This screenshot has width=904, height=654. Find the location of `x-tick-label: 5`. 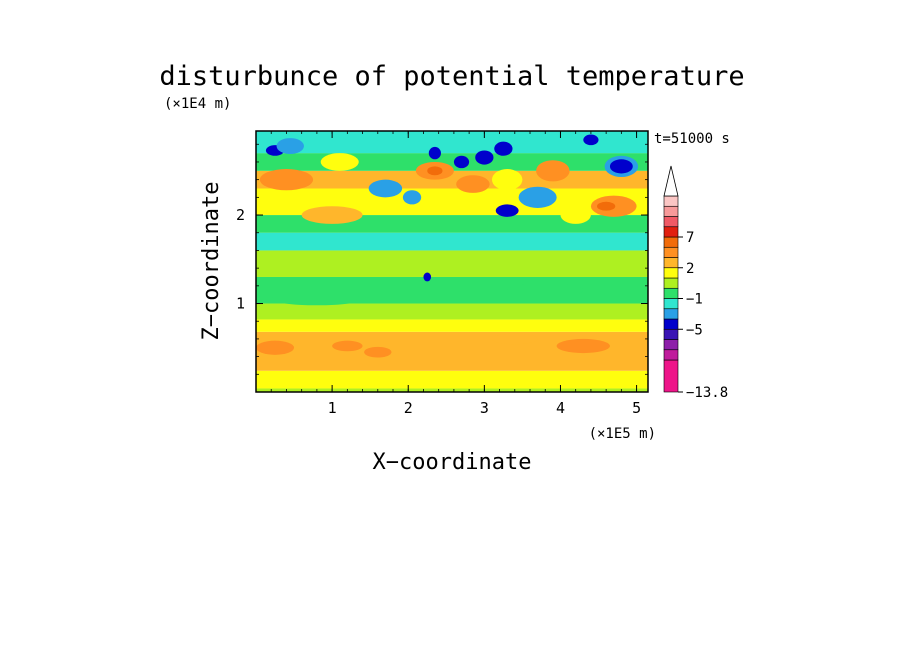

x-tick-label: 5 is located at coordinates (636, 408).